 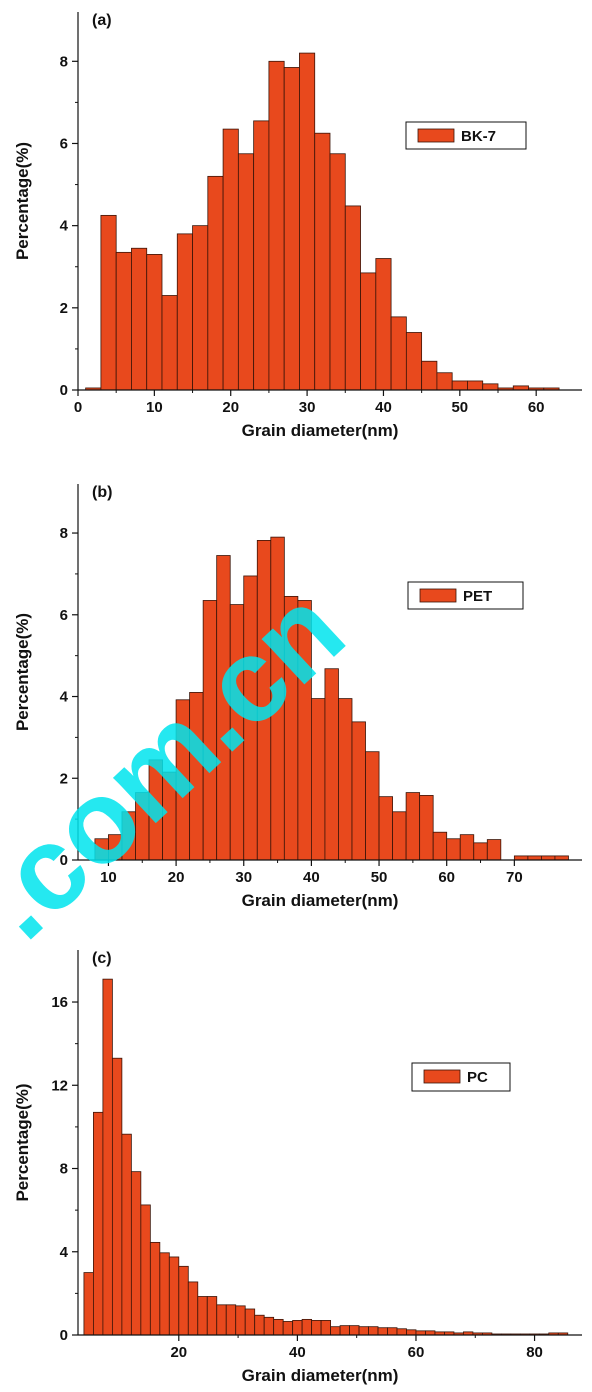 What do you see at coordinates (379, 877) in the screenshot?
I see `x-tick-label: 50` at bounding box center [379, 877].